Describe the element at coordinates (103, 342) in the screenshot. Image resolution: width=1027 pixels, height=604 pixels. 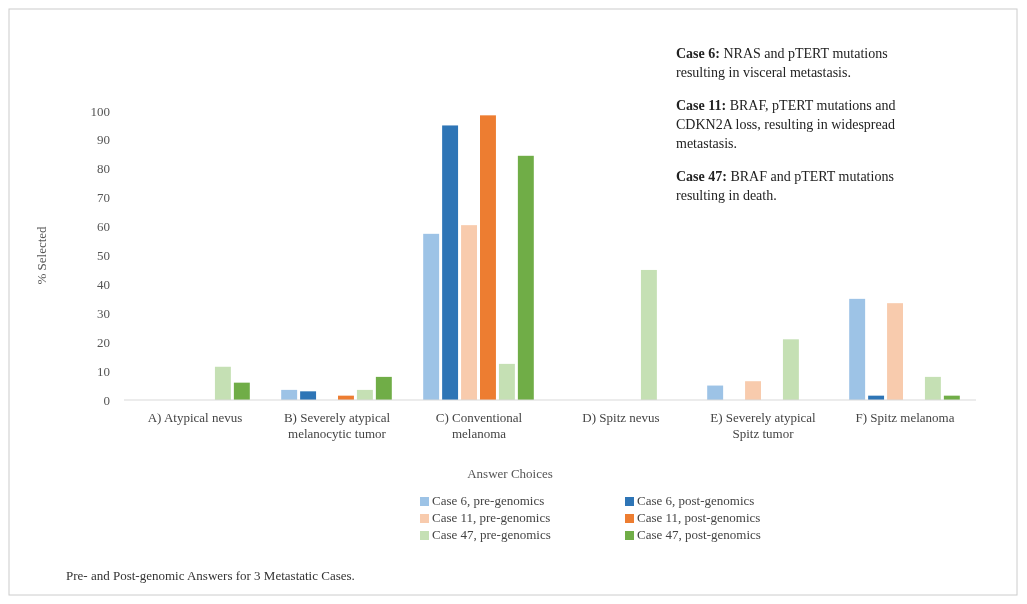
I see `y-tick-label: 20` at that location.